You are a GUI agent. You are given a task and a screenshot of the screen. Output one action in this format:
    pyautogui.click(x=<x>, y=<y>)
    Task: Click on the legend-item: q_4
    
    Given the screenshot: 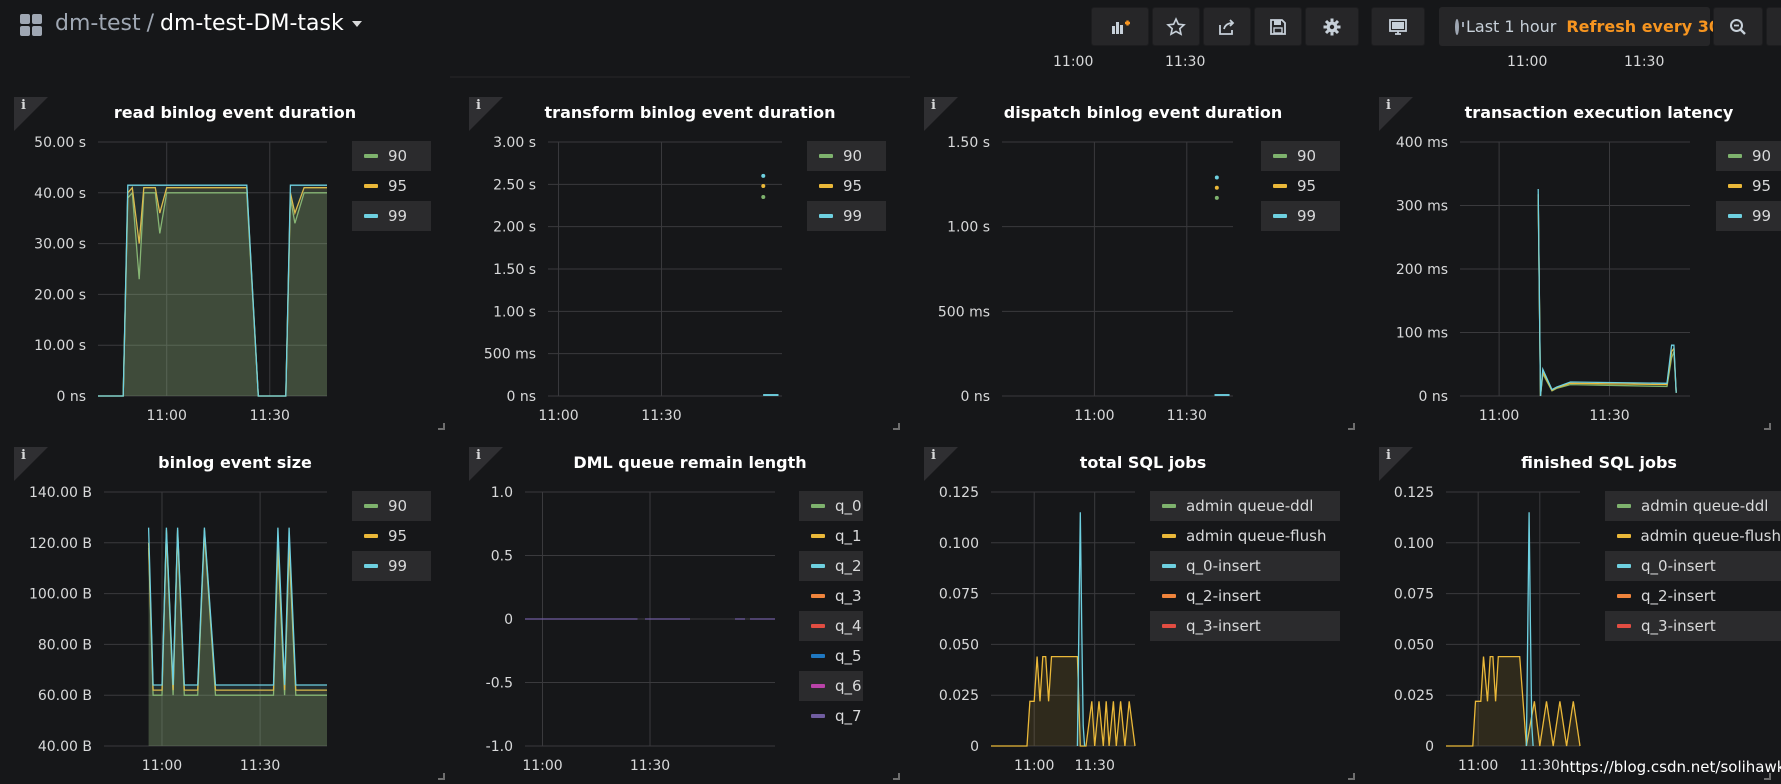 What is the action you would take?
    pyautogui.click(x=831, y=626)
    